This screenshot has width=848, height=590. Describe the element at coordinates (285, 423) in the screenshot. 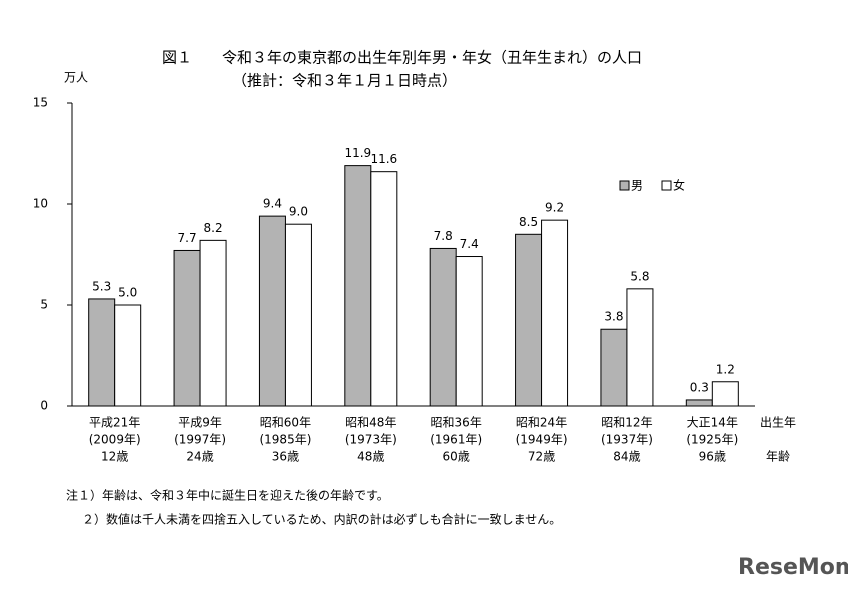

I see `x-tick-label: 昭和60年` at that location.